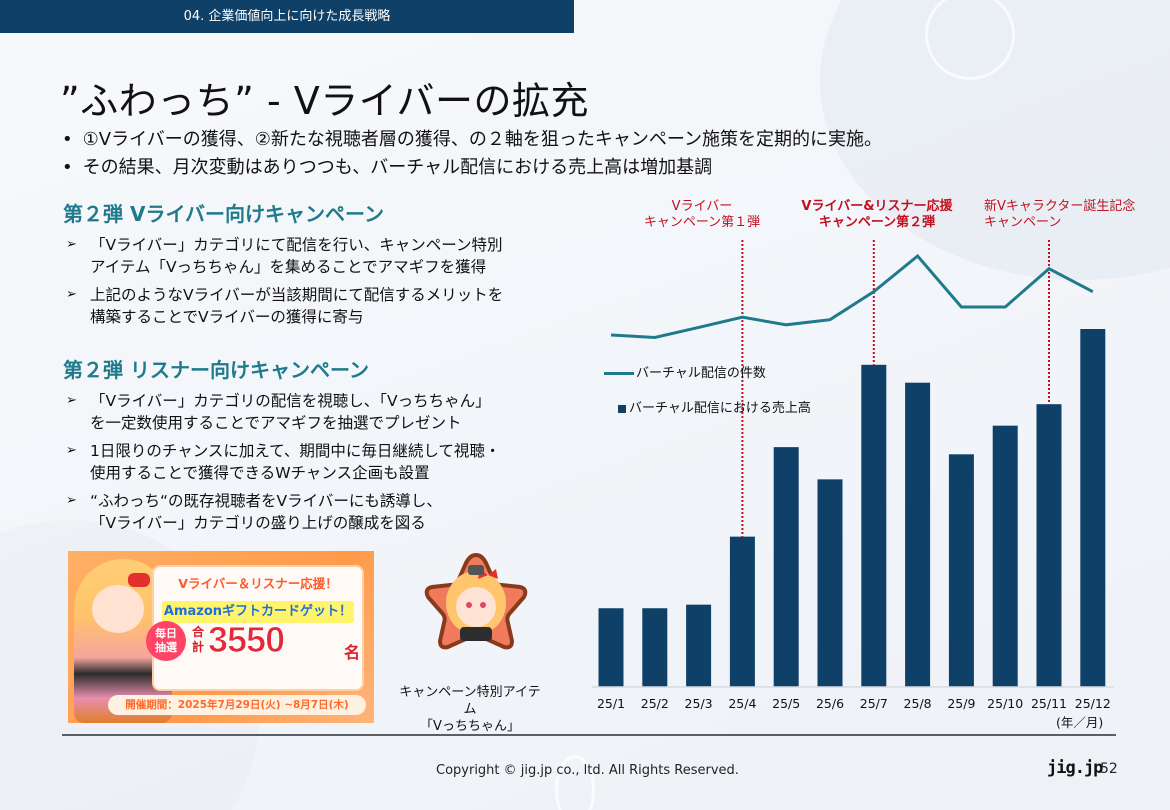 This screenshot has width=1170, height=810. Describe the element at coordinates (611, 703) in the screenshot. I see `x-tick-label: 25/1` at that location.